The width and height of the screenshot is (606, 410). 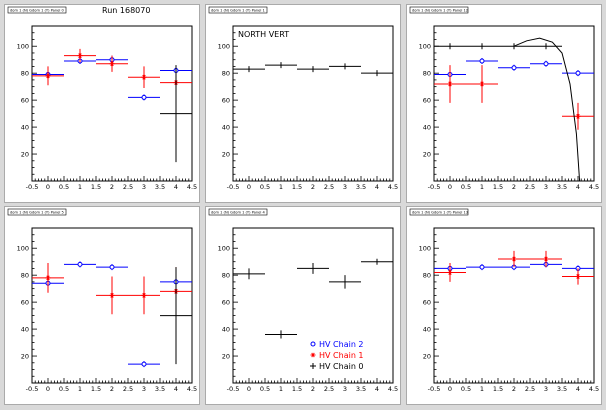 I want to click on chart-title: dom 1 (N) Gdom 1 (Y) Panel 4, so click(x=238, y=212).